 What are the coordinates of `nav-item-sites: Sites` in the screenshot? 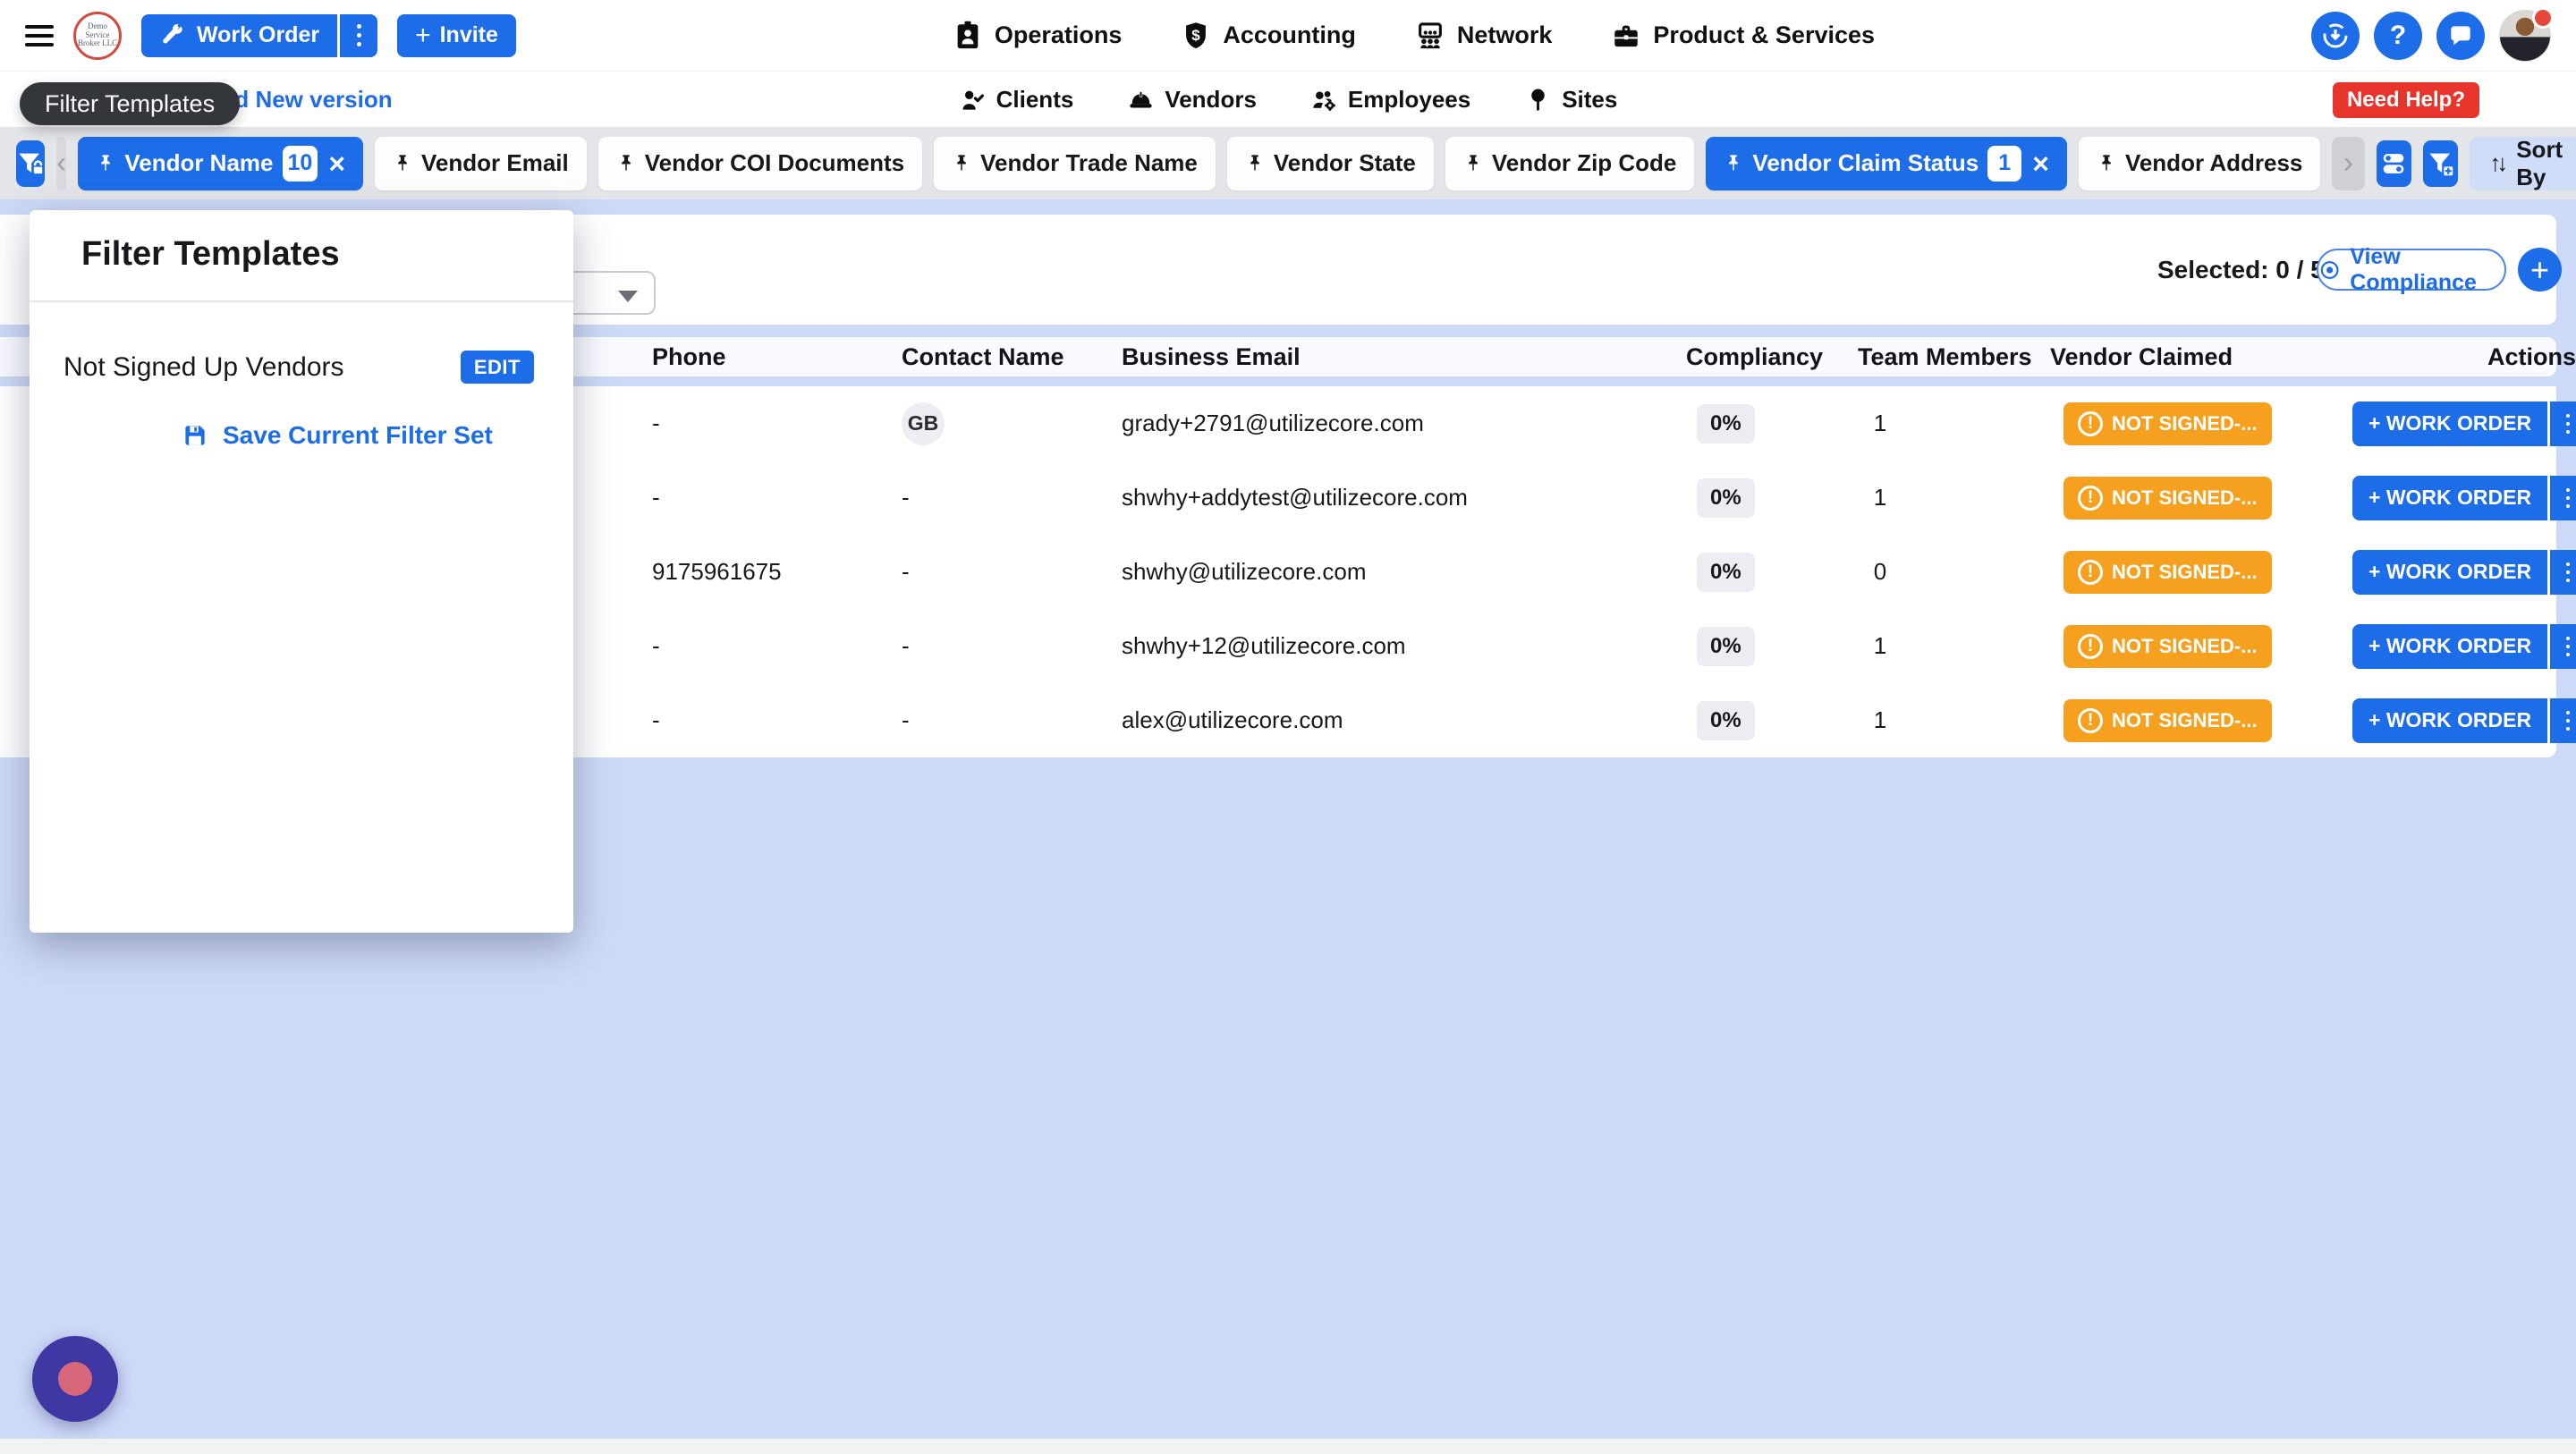 It's located at (1570, 100).